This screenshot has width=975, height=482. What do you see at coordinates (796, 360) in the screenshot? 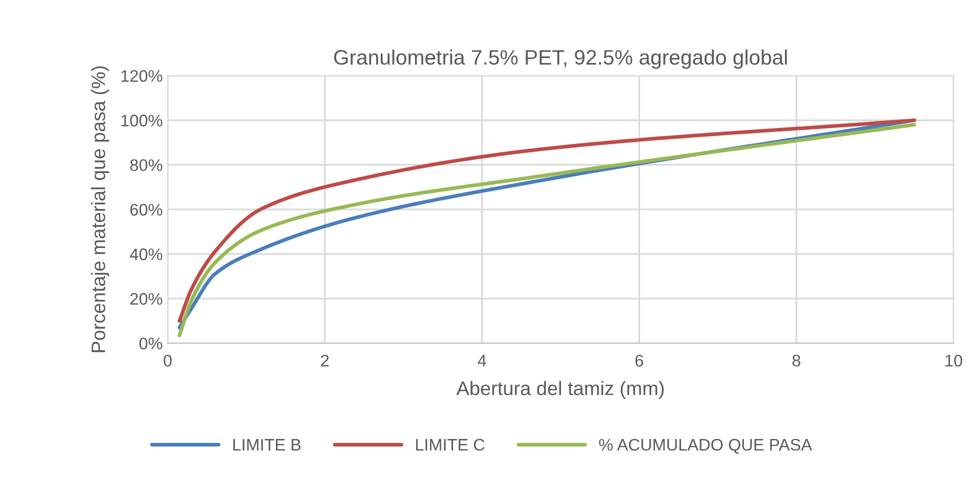
I see `x-tick-label: 8` at bounding box center [796, 360].